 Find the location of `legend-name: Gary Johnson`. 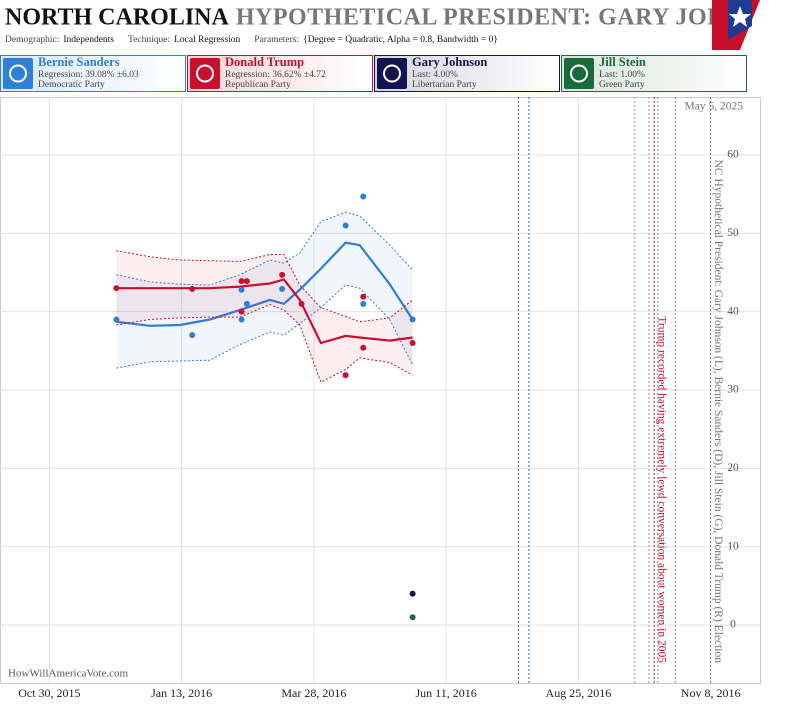

legend-name: Gary Johnson is located at coordinates (449, 62).